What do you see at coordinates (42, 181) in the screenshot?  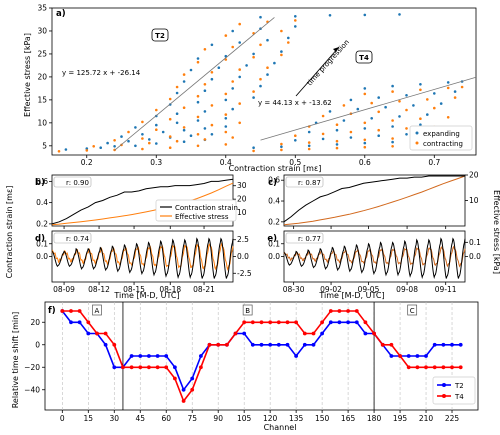 I see `b-y-tick-label: 0.6` at bounding box center [42, 181].